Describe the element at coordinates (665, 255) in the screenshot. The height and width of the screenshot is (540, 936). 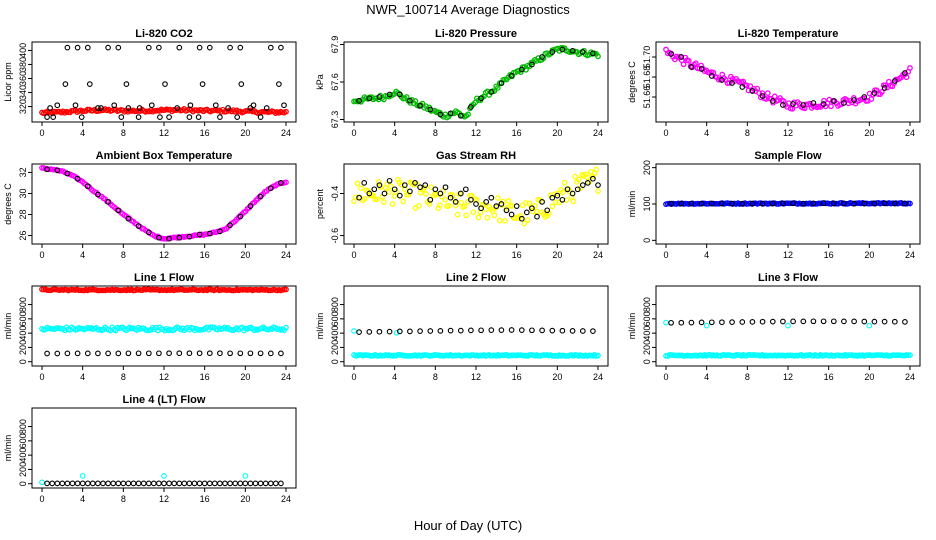
I see `x-tick-label-sample-flow: 0` at that location.